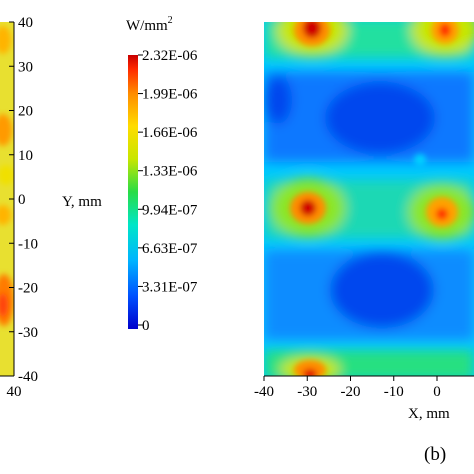 The height and width of the screenshot is (474, 474). What do you see at coordinates (82, 202) in the screenshot?
I see `left-y-axis-label: Y, mm` at bounding box center [82, 202].